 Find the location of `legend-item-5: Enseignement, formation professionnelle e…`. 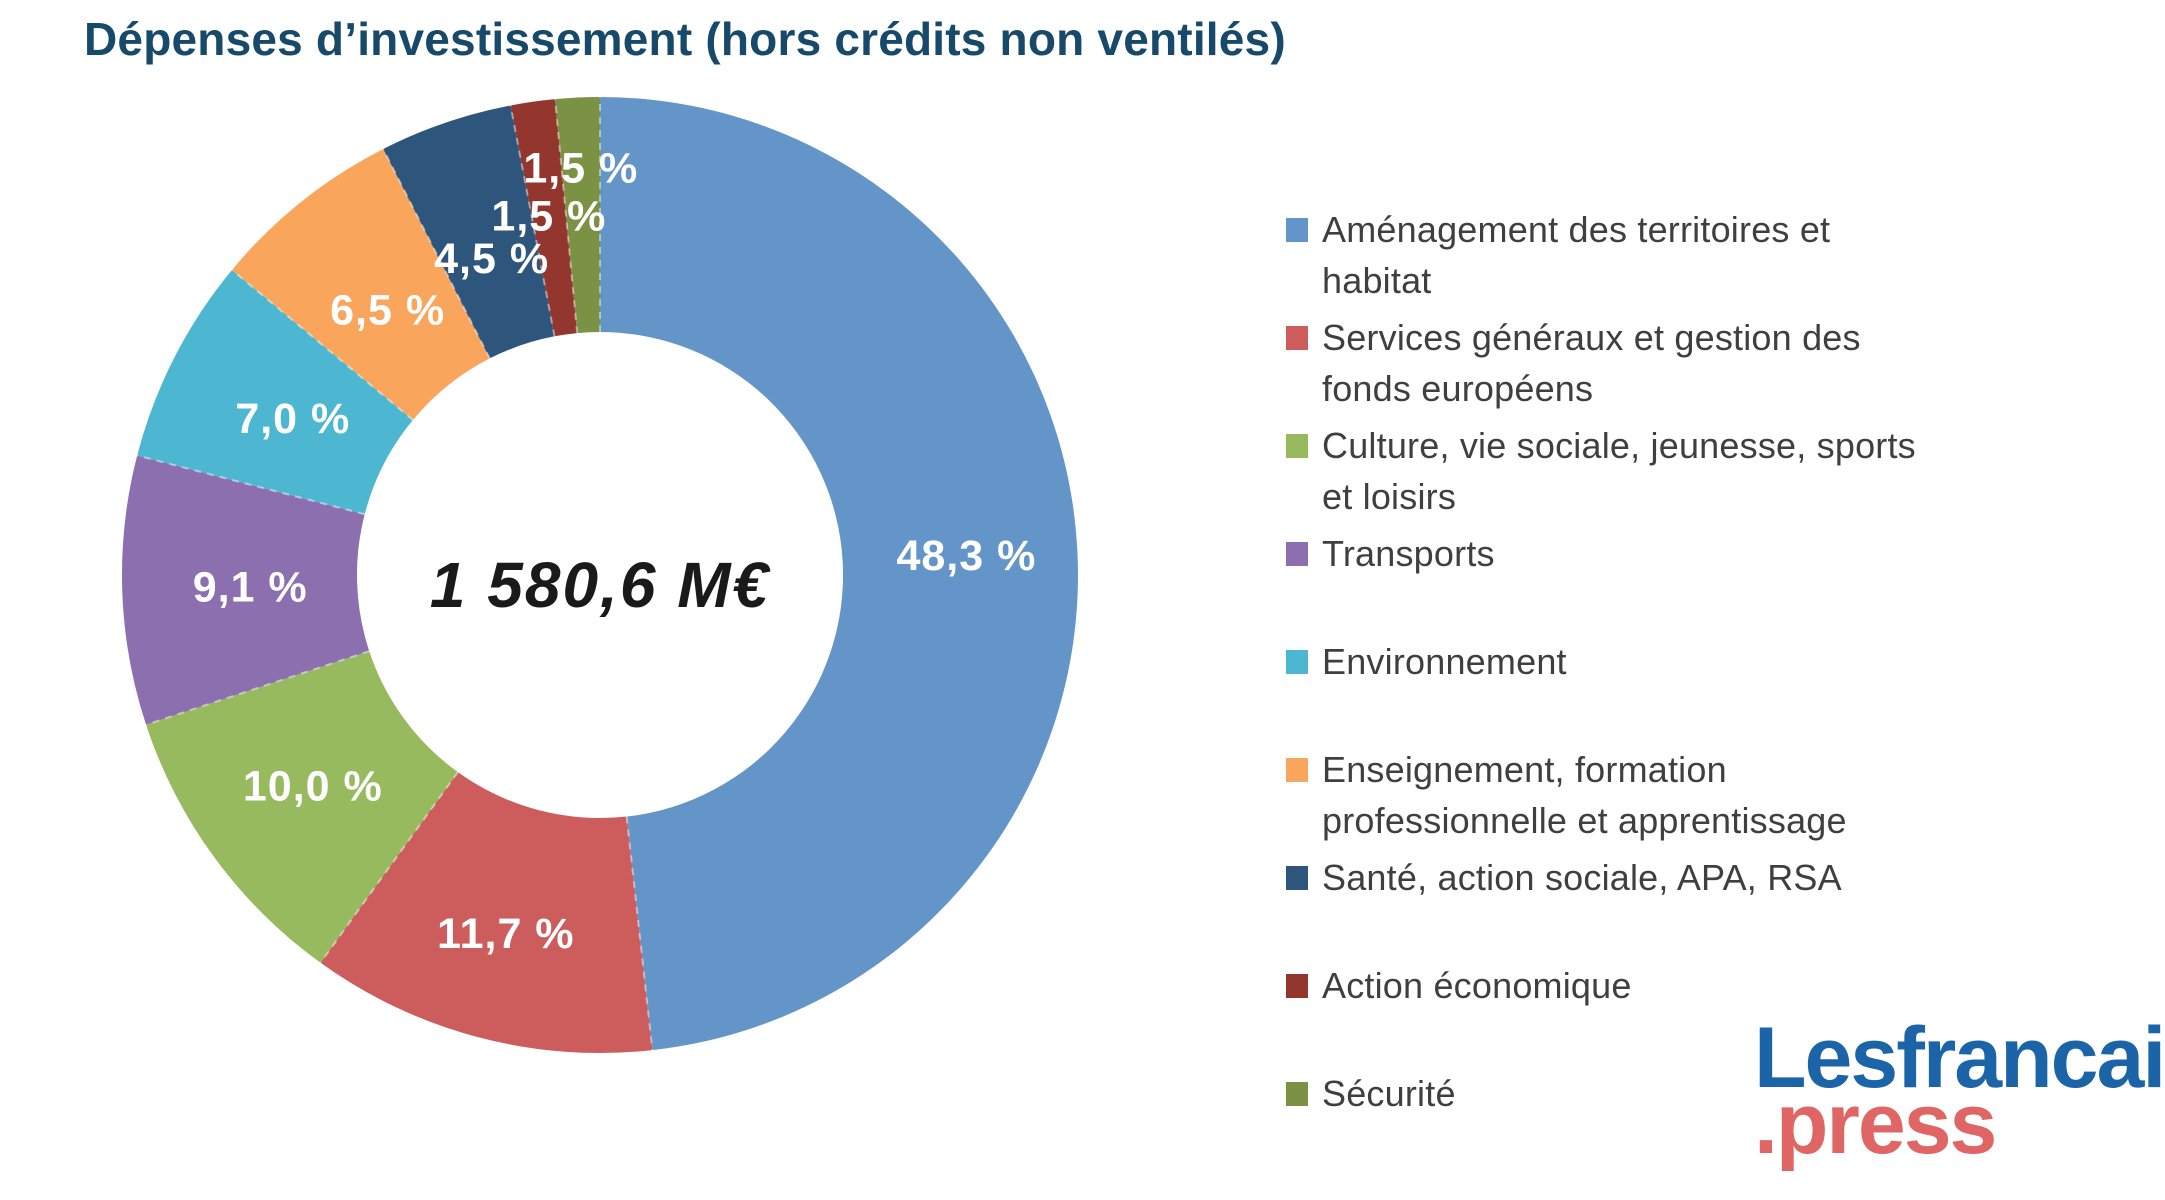

legend-item-5: Enseignement, formation professionnelle e… is located at coordinates (1646, 798).